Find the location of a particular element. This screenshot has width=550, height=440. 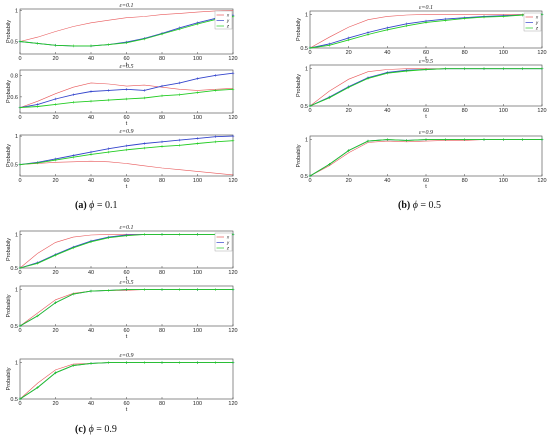

caption-c: (c) ϕ = 0.9 is located at coordinates (96, 429).